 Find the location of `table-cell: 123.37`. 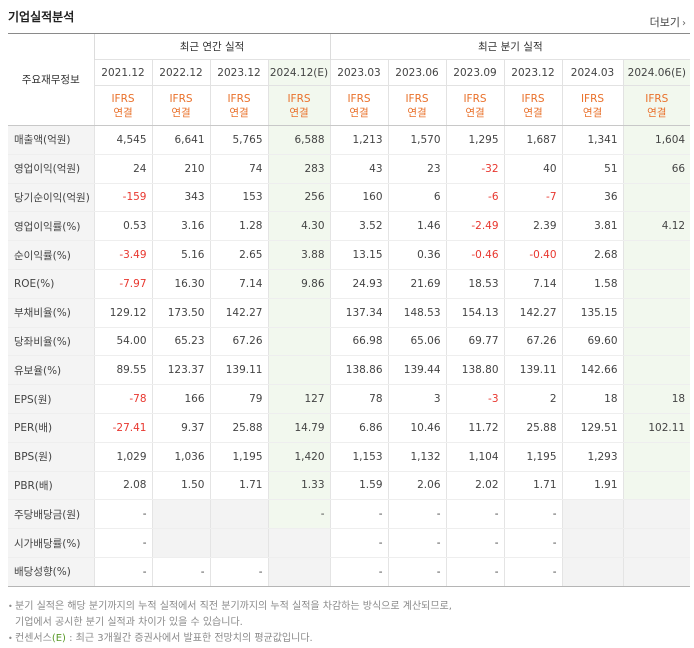

table-cell: 123.37 is located at coordinates (180, 370).